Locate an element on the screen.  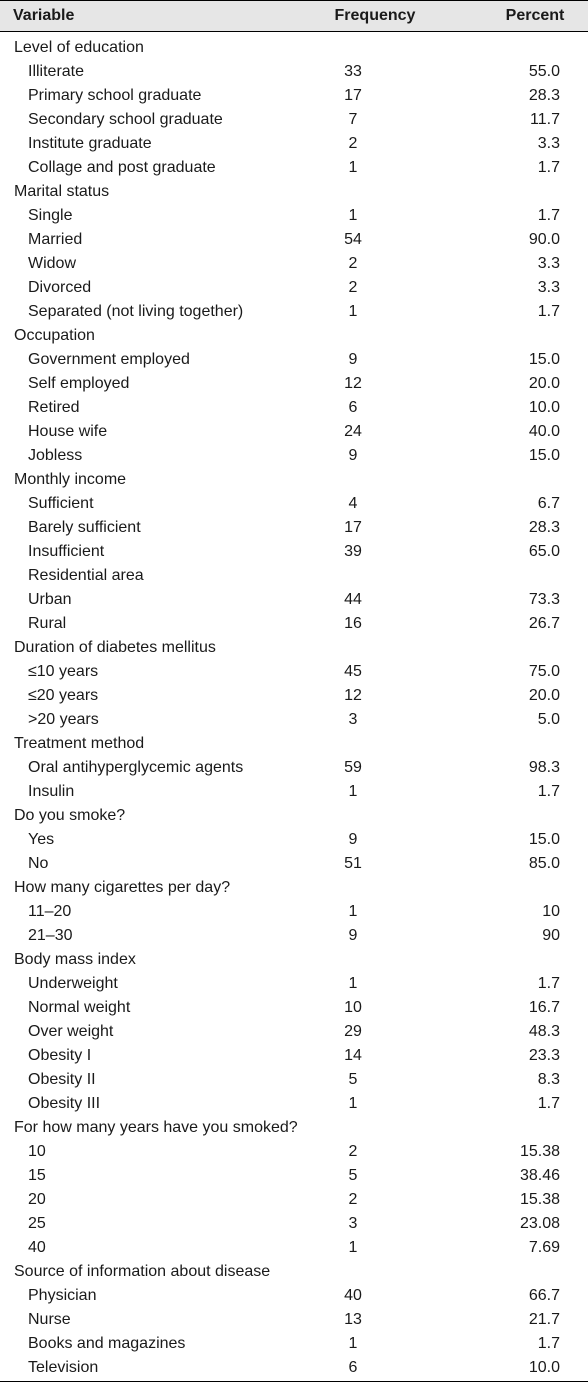
header-frequency: Frequency is located at coordinates (375, 15).